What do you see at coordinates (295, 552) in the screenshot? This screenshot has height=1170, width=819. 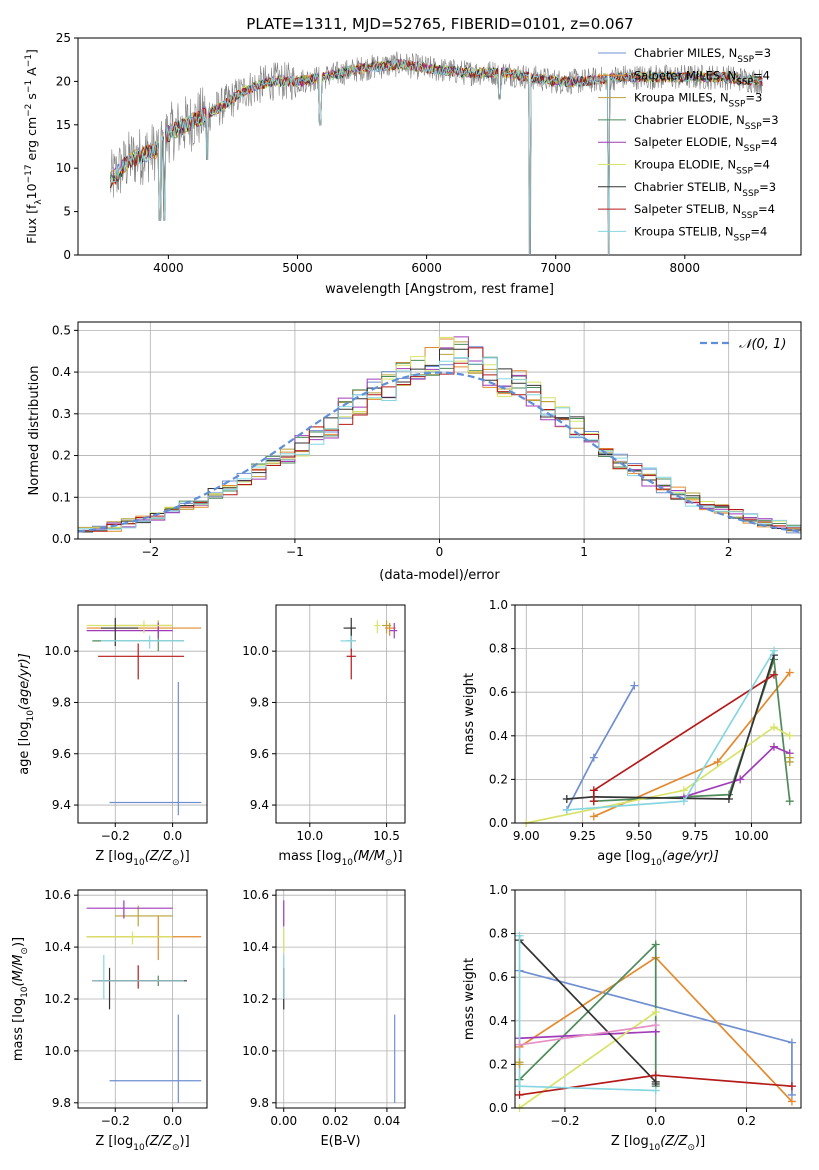 I see `x-tick-label: −1` at bounding box center [295, 552].